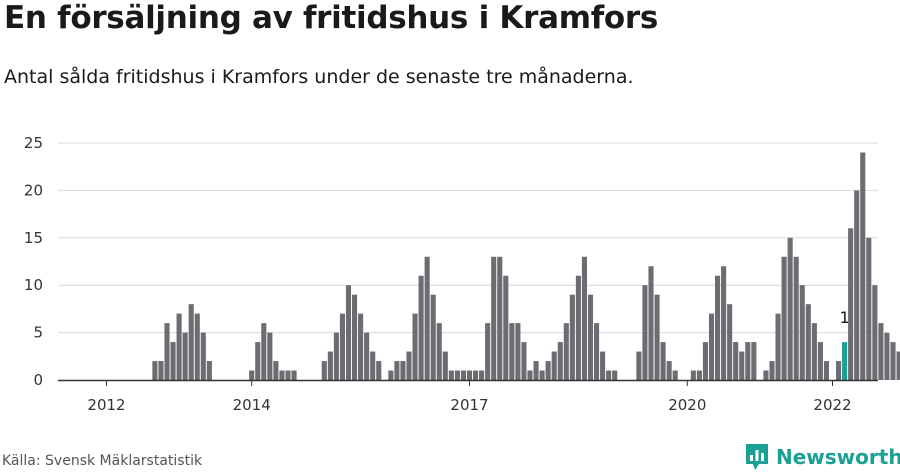 This screenshot has width=900, height=474. What do you see at coordinates (838, 457) in the screenshot?
I see `brand-name: Newsworthy` at bounding box center [838, 457].